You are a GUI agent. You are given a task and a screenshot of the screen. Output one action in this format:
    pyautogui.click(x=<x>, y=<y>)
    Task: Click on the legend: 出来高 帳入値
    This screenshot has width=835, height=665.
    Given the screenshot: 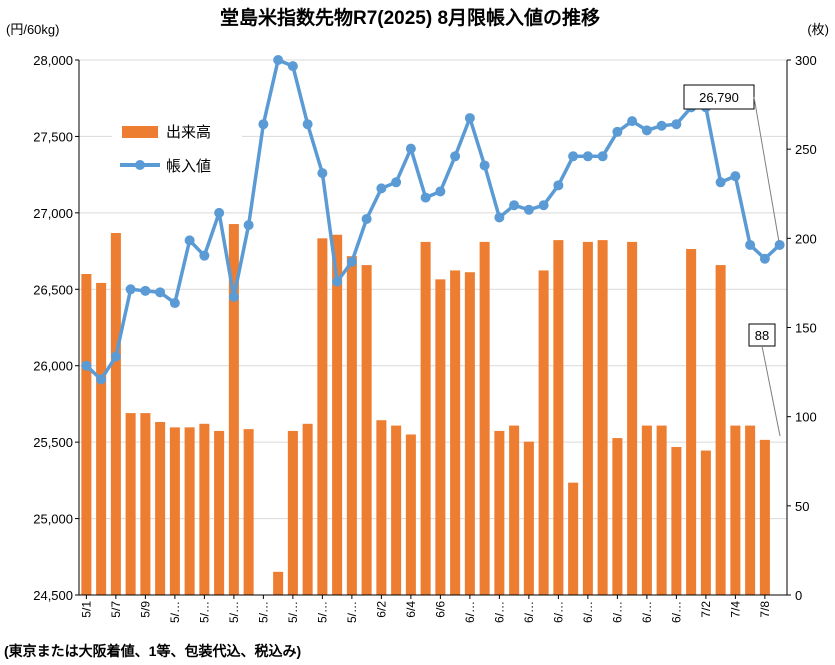 What is the action you would take?
    pyautogui.click(x=177, y=149)
    